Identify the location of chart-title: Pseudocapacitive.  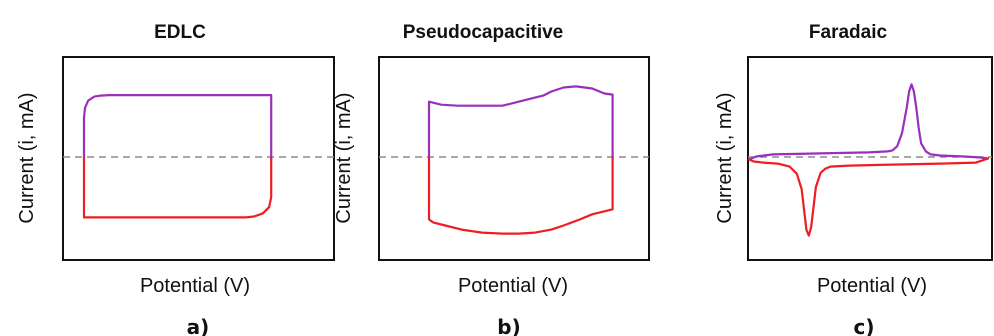
(483, 32).